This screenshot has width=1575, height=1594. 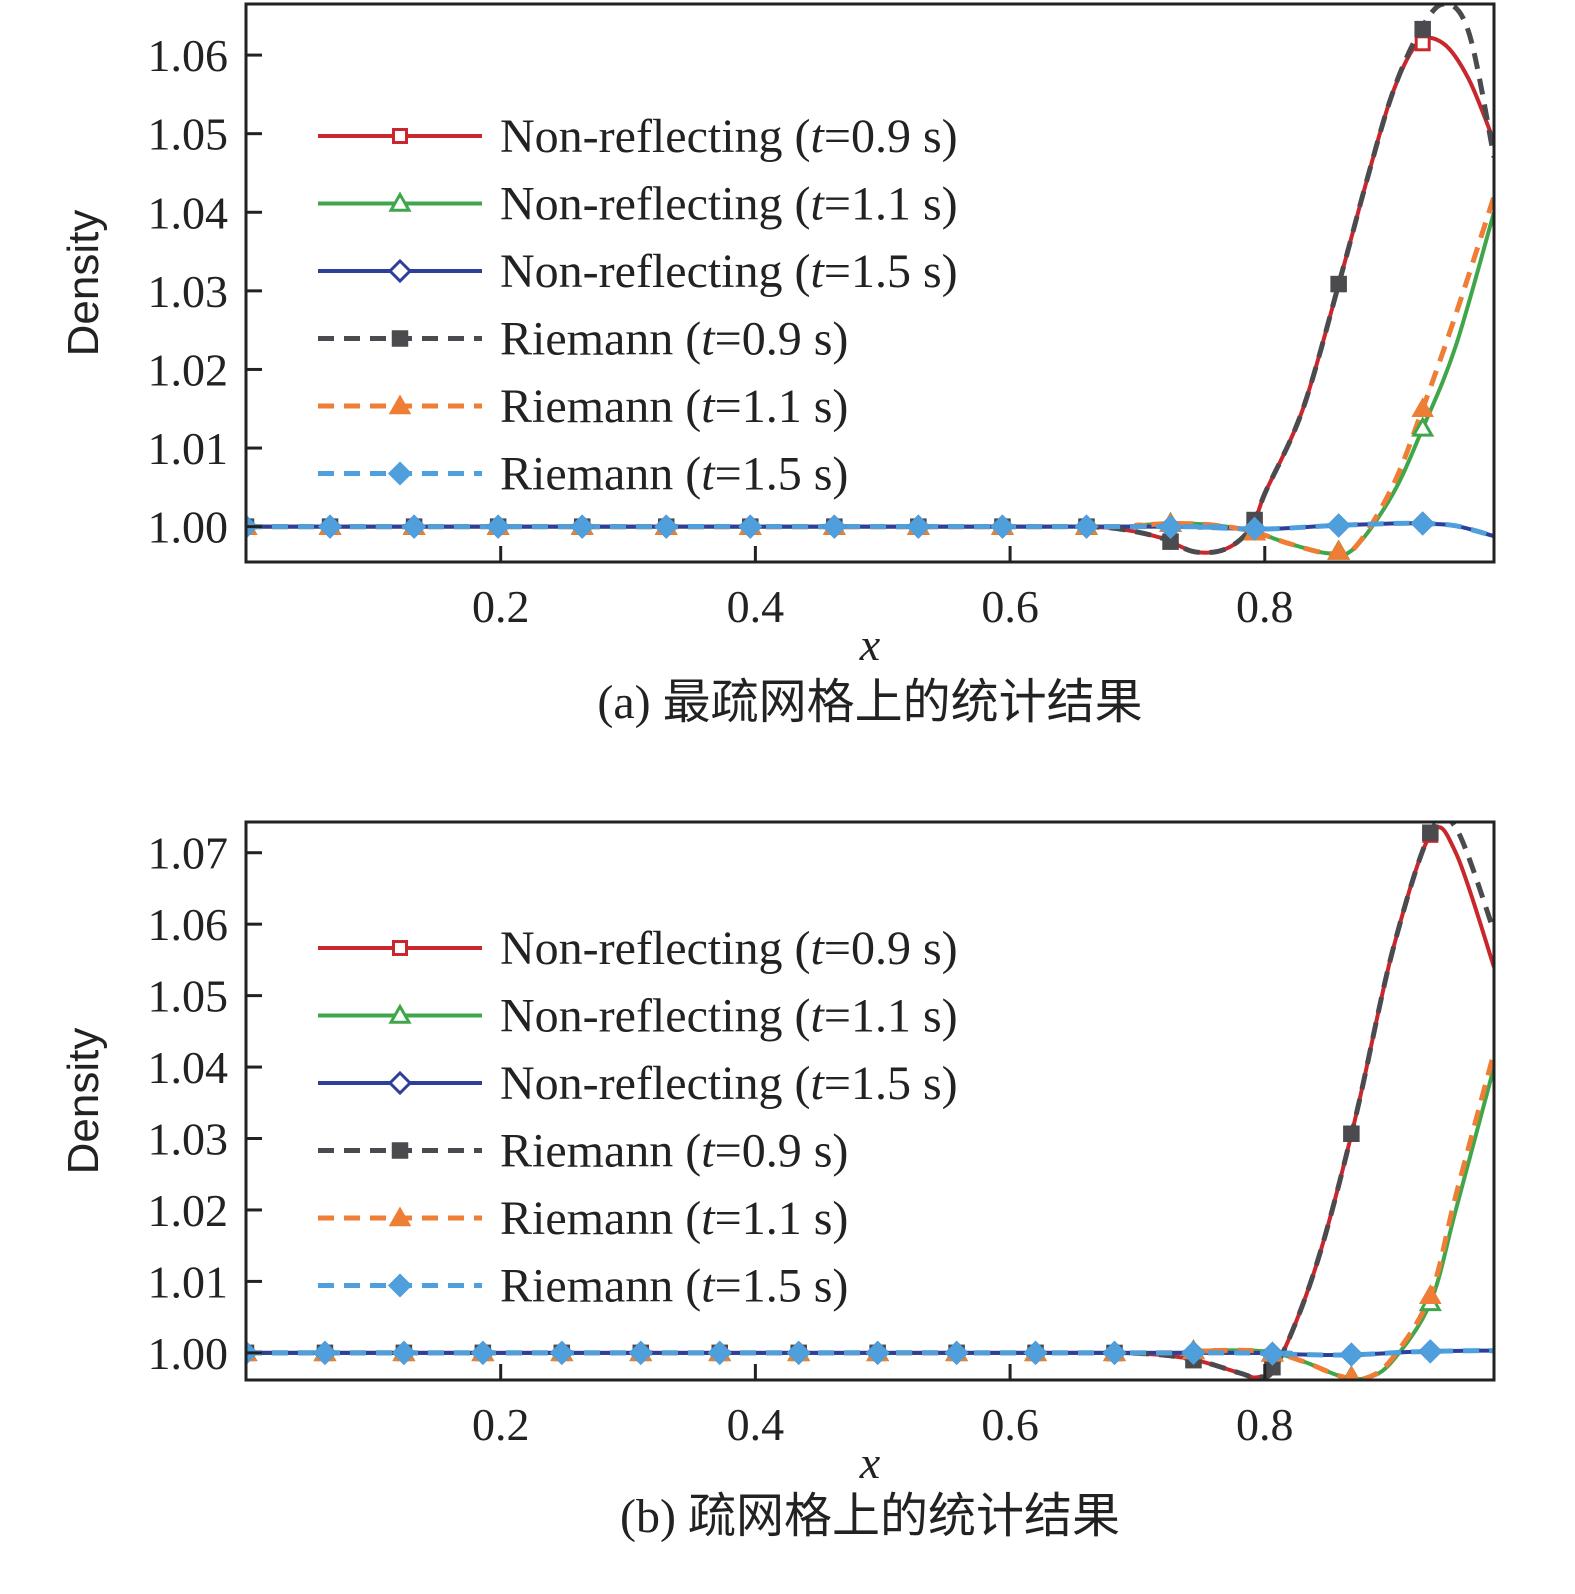 What do you see at coordinates (729, 204) in the screenshot?
I see `legend-label: Non-reflecting (t=1.1 s)` at bounding box center [729, 204].